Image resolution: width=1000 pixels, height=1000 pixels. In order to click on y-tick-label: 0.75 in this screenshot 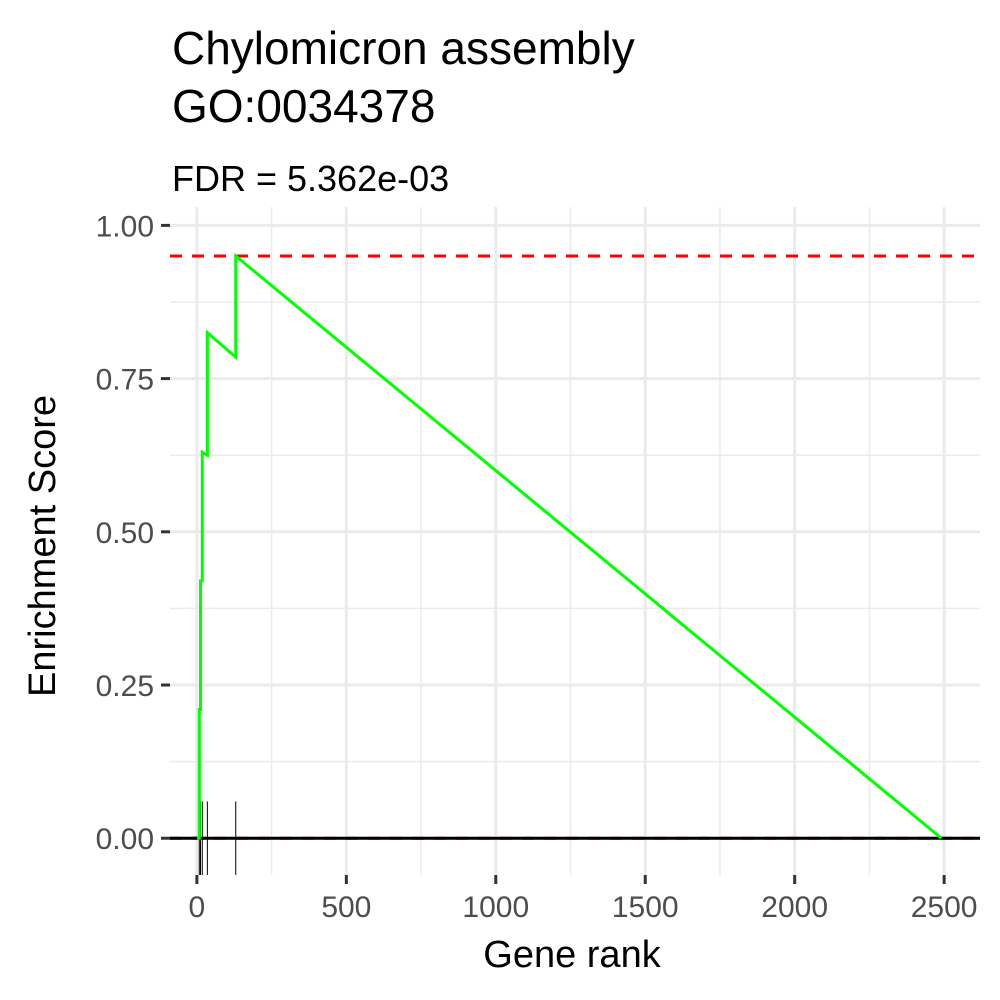, I will do `click(125, 380)`.